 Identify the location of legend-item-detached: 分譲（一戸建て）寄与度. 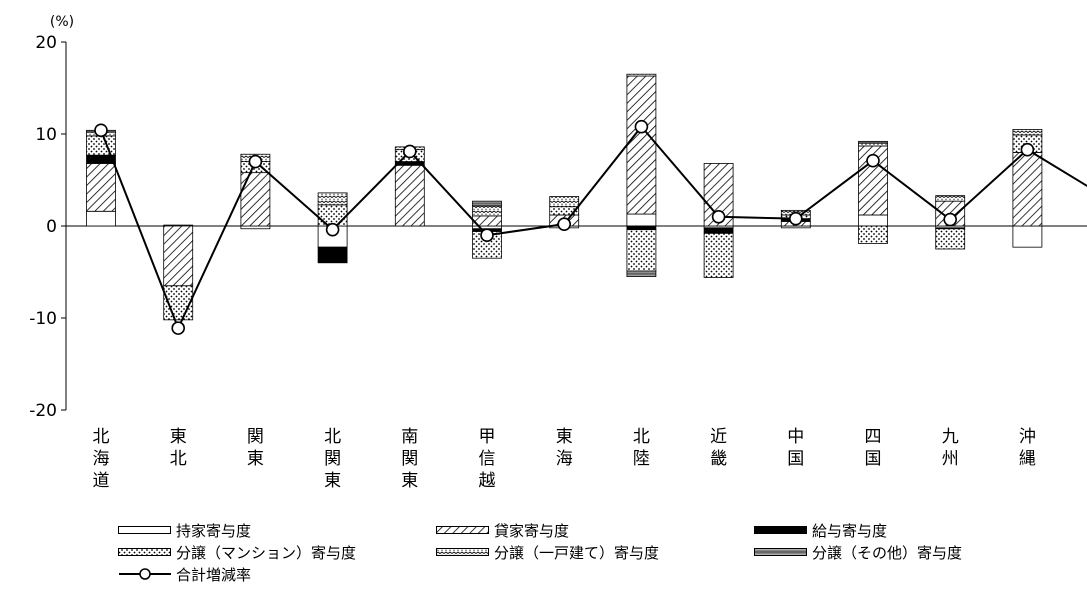
(547, 552).